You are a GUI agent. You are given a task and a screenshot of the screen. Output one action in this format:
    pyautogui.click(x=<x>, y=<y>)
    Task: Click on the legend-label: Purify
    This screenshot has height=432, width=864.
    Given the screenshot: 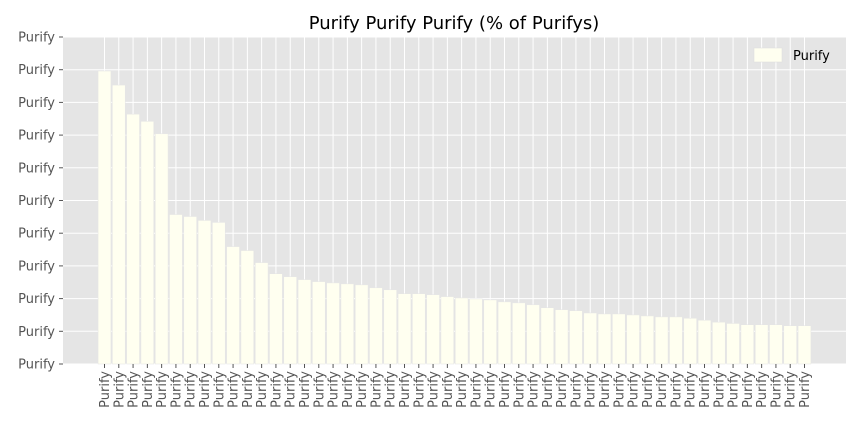 What is the action you would take?
    pyautogui.click(x=811, y=56)
    